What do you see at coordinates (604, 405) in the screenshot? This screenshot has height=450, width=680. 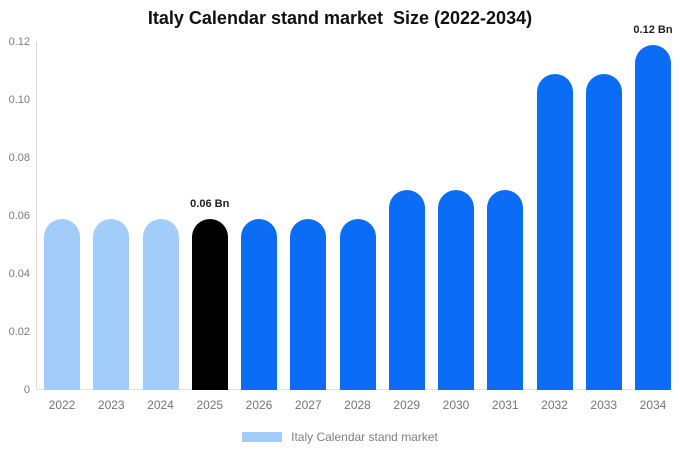 I see `x-axis-tick-label: 2033` at bounding box center [604, 405].